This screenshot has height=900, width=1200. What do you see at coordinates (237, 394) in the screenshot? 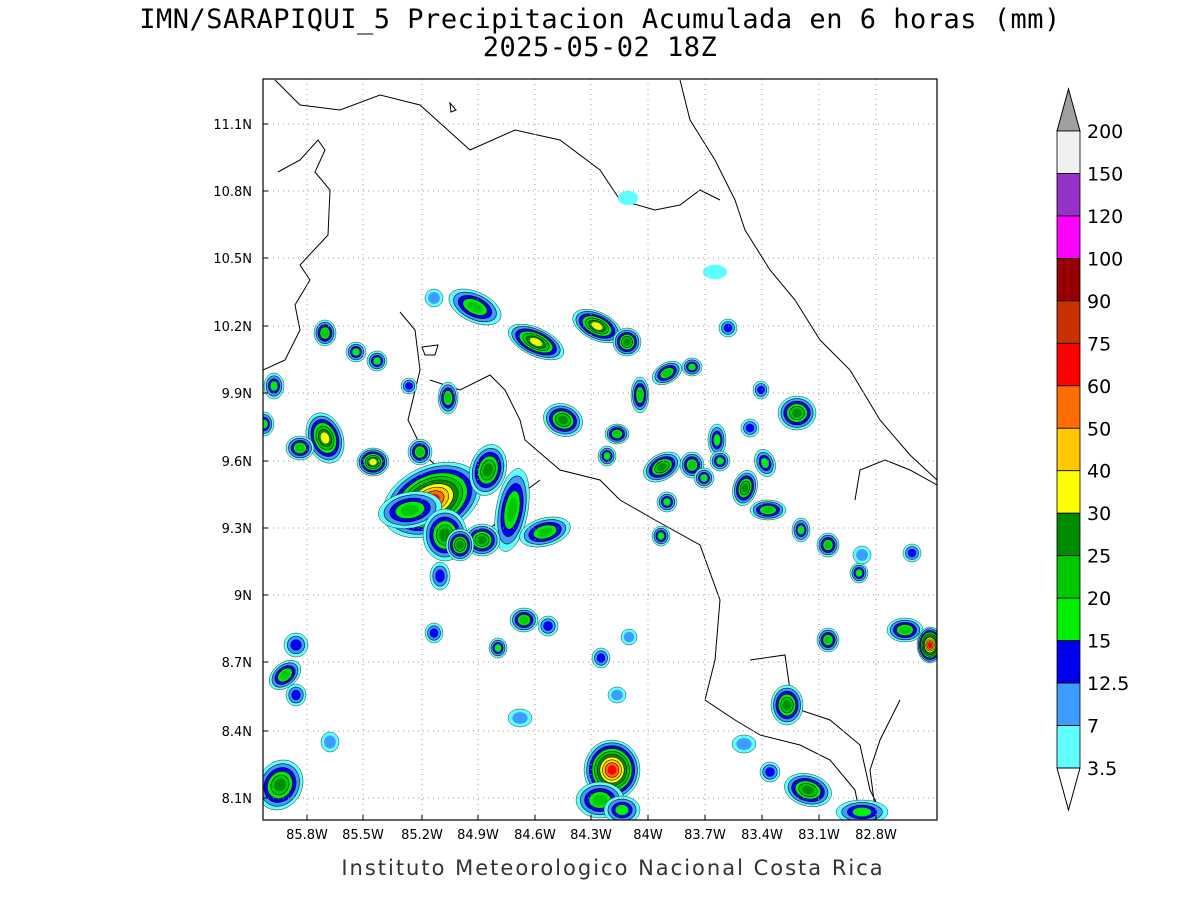
I see `lat-tick-label: 9.9N` at bounding box center [237, 394].